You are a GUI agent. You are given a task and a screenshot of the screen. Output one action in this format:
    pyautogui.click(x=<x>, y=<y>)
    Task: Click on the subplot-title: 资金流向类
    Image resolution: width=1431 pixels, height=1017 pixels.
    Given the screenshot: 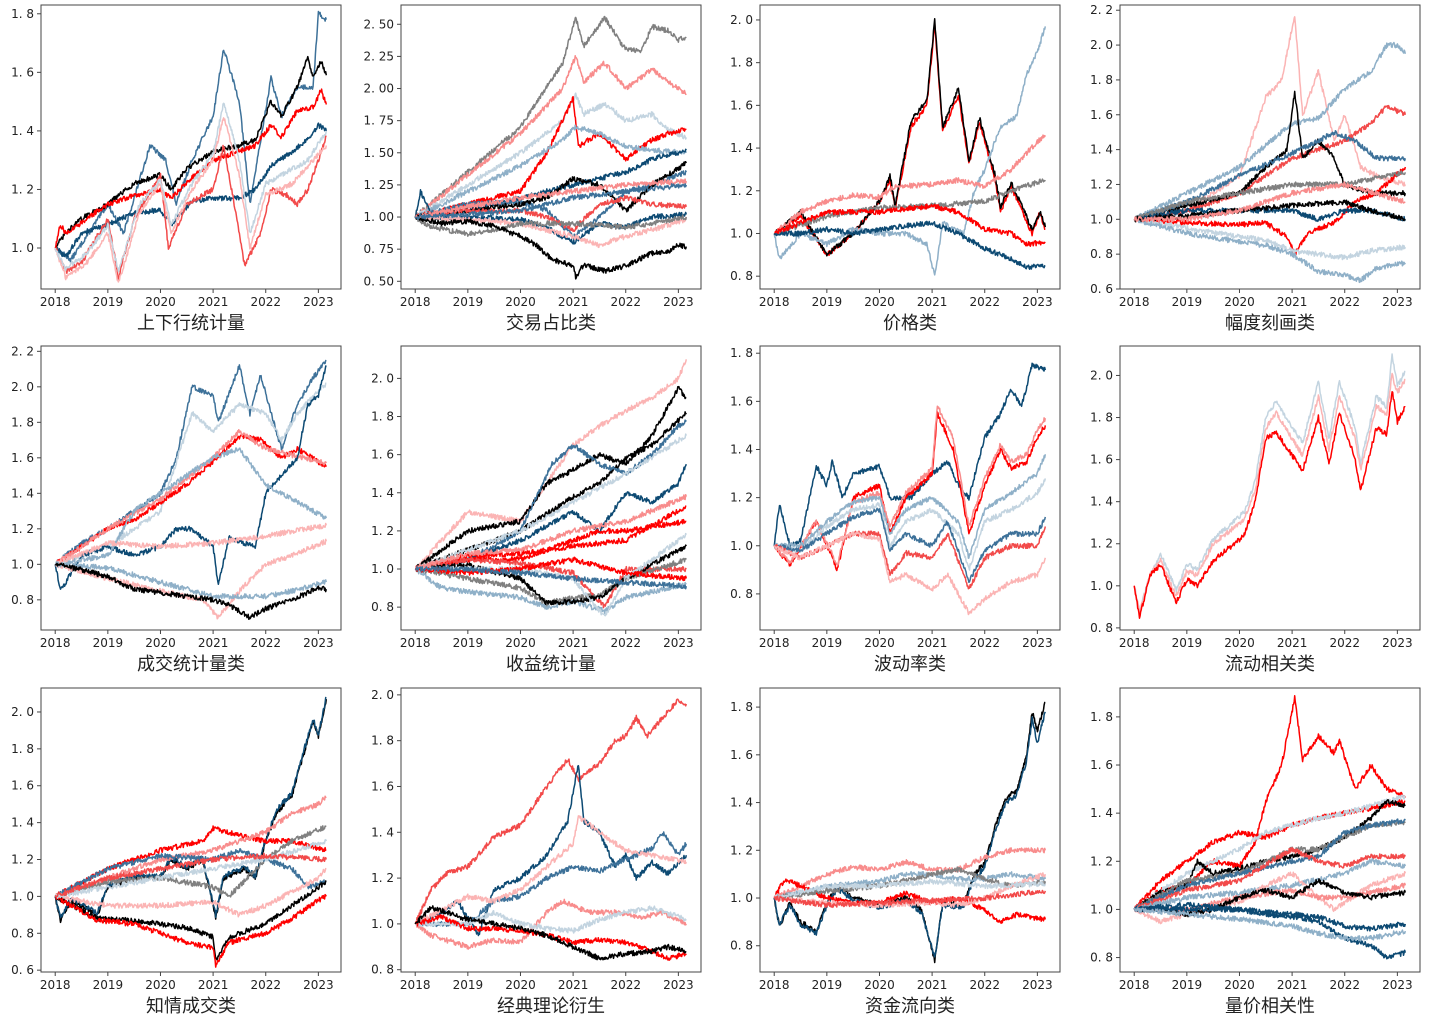 What is the action you would take?
    pyautogui.click(x=910, y=1006)
    